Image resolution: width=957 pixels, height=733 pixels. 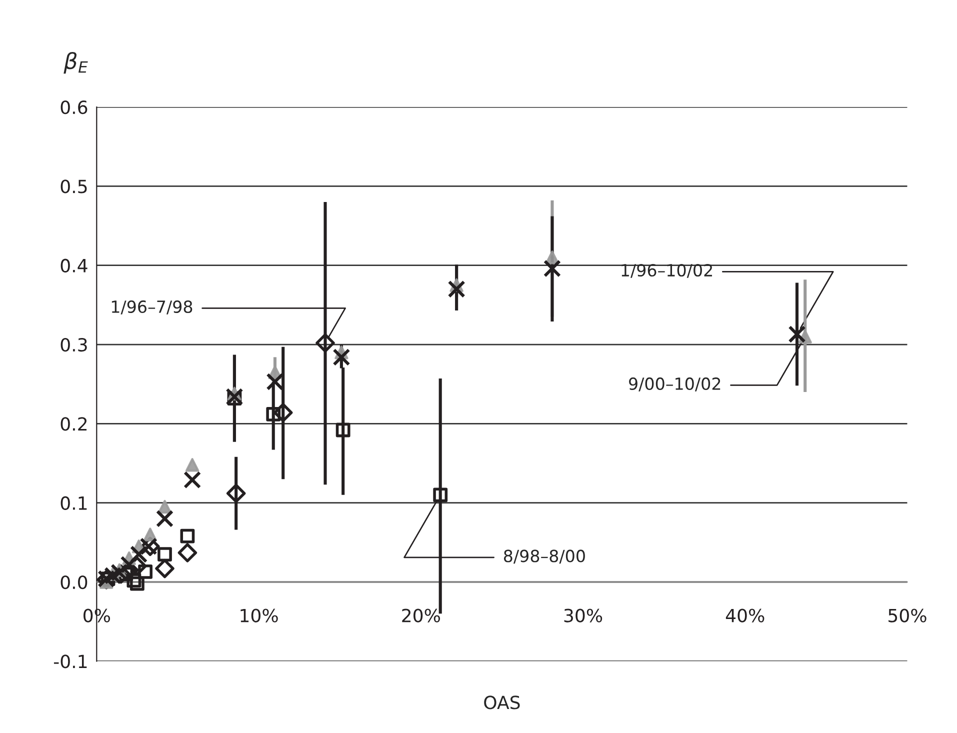 What do you see at coordinates (74, 582) in the screenshot?
I see `y-tick-label: 0.0` at bounding box center [74, 582].